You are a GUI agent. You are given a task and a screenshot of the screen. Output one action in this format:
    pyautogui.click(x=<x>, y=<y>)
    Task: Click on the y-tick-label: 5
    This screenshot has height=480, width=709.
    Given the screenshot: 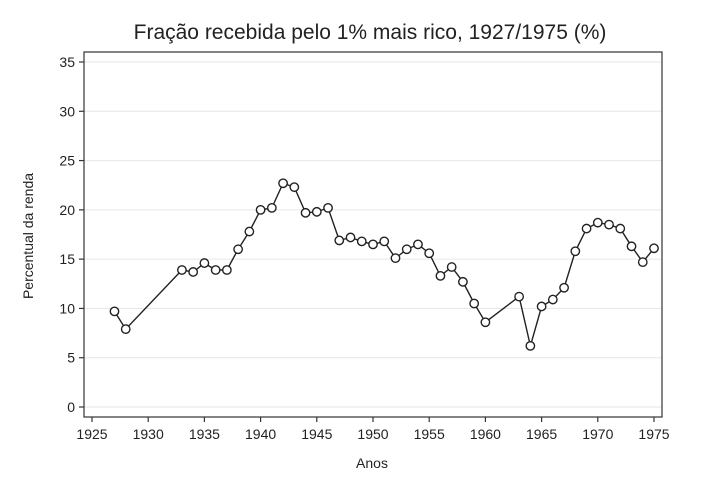 What is the action you would take?
    pyautogui.click(x=71, y=358)
    